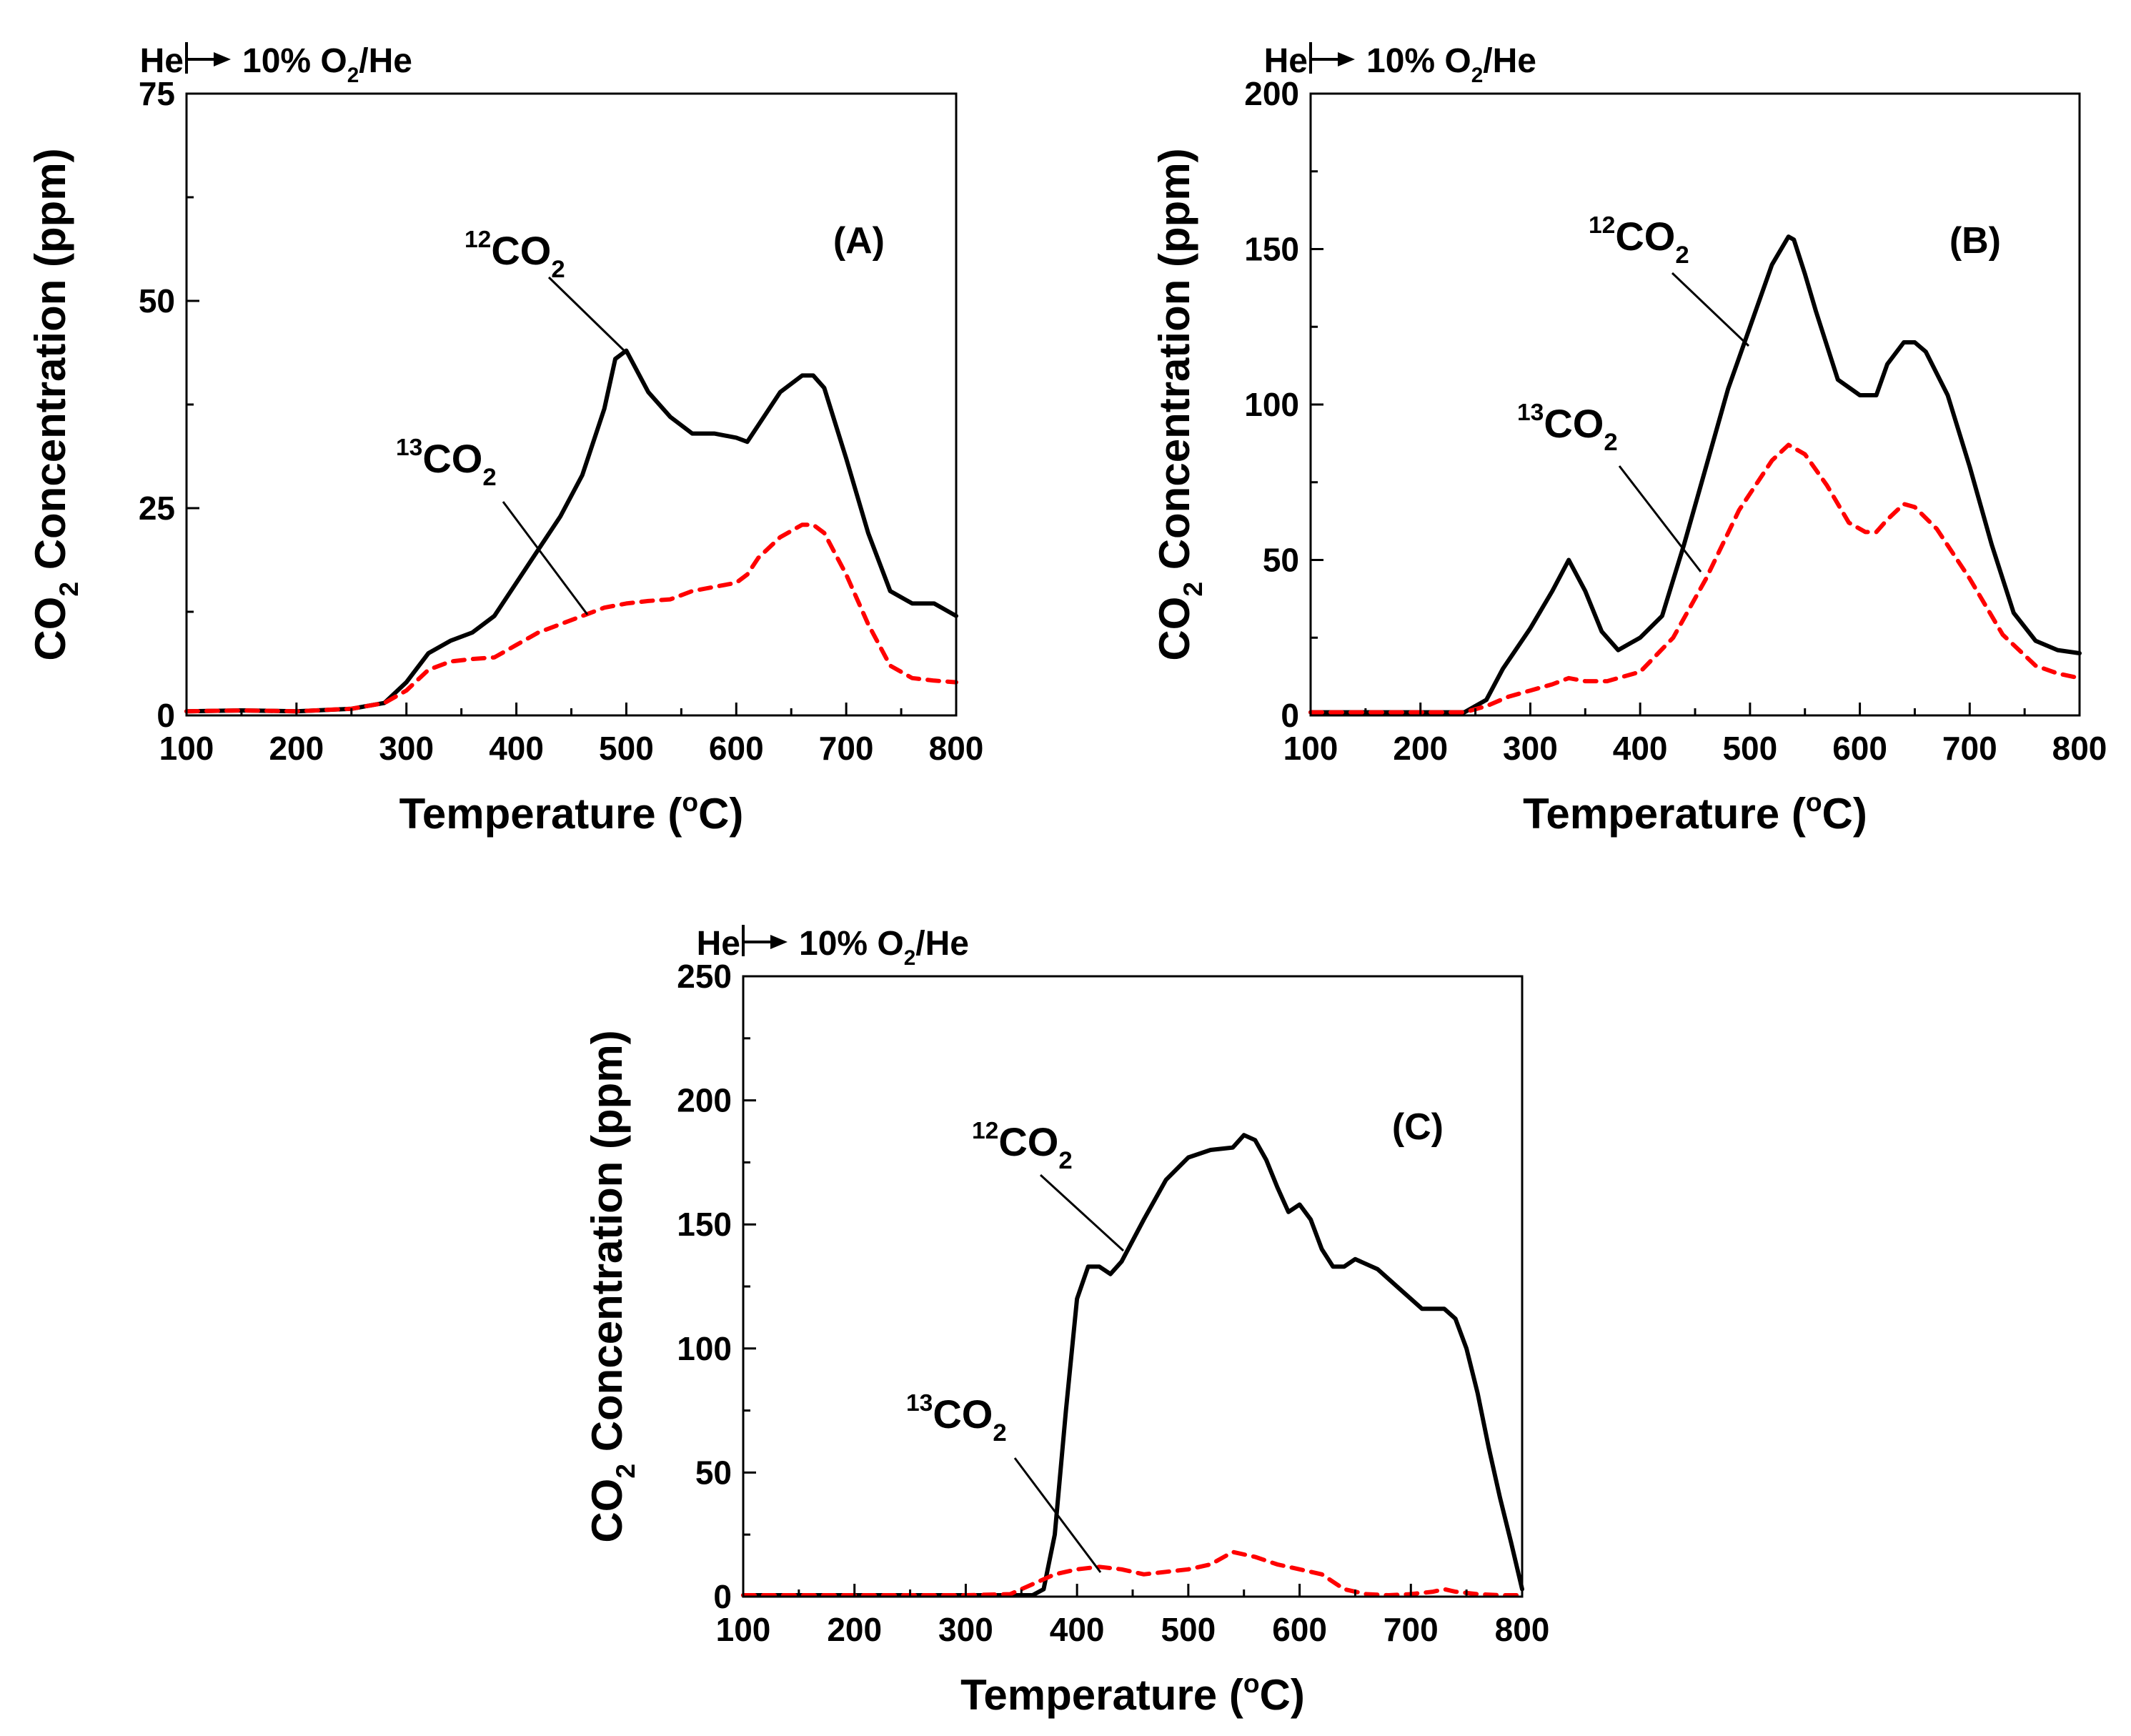 Image resolution: width=2131 pixels, height=1736 pixels. What do you see at coordinates (157, 93) in the screenshot?
I see `y-tick-label: 75` at bounding box center [157, 93].